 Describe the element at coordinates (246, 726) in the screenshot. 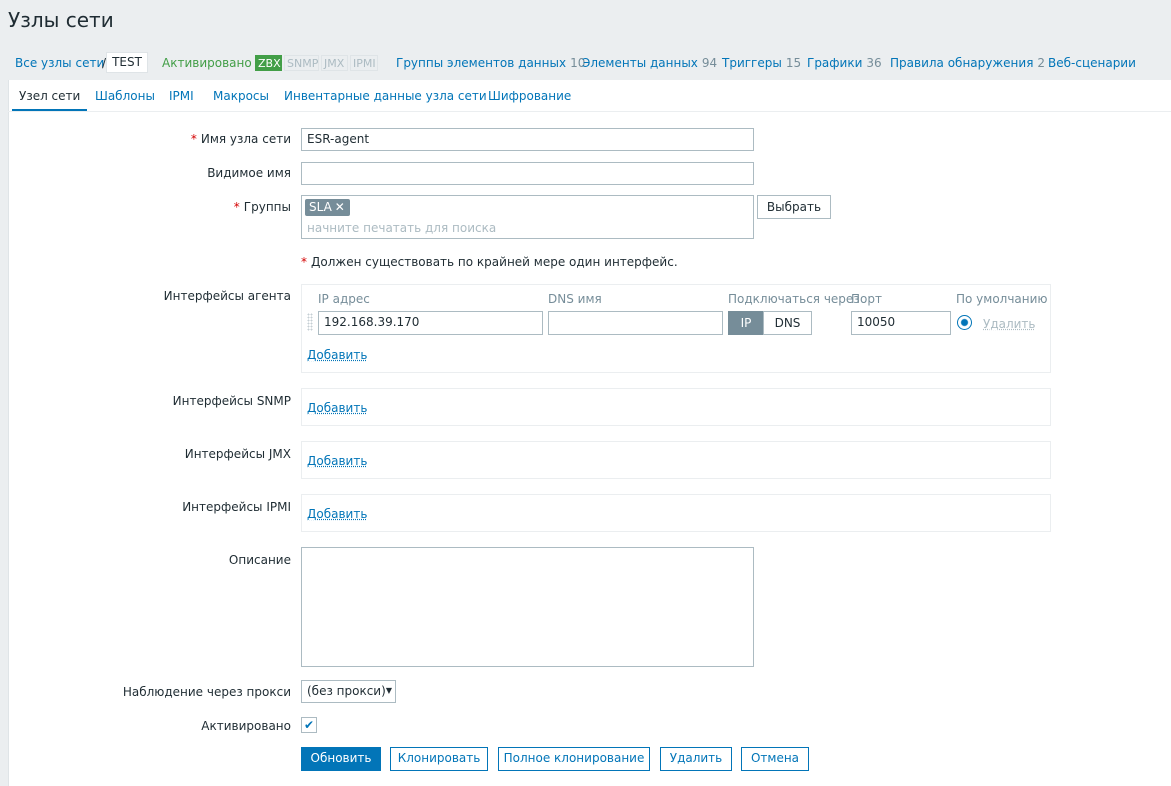

I see `field-label: Активировано` at that location.